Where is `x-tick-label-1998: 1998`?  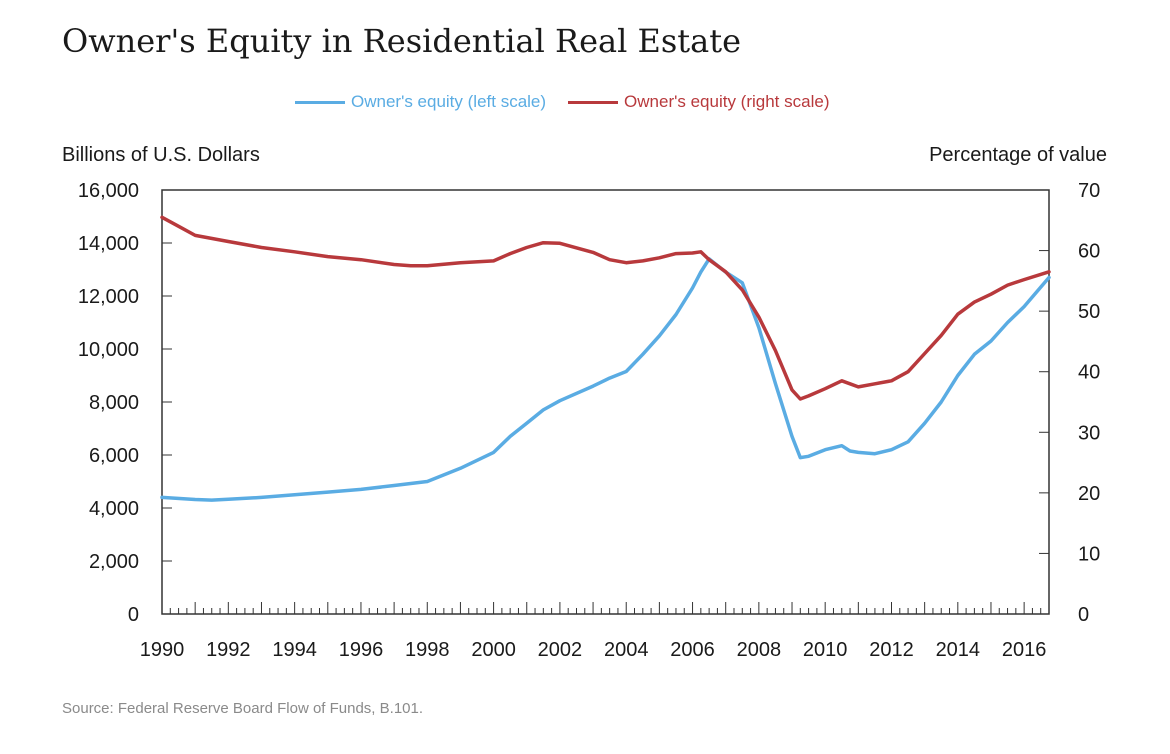 x-tick-label-1998: 1998 is located at coordinates (427, 650).